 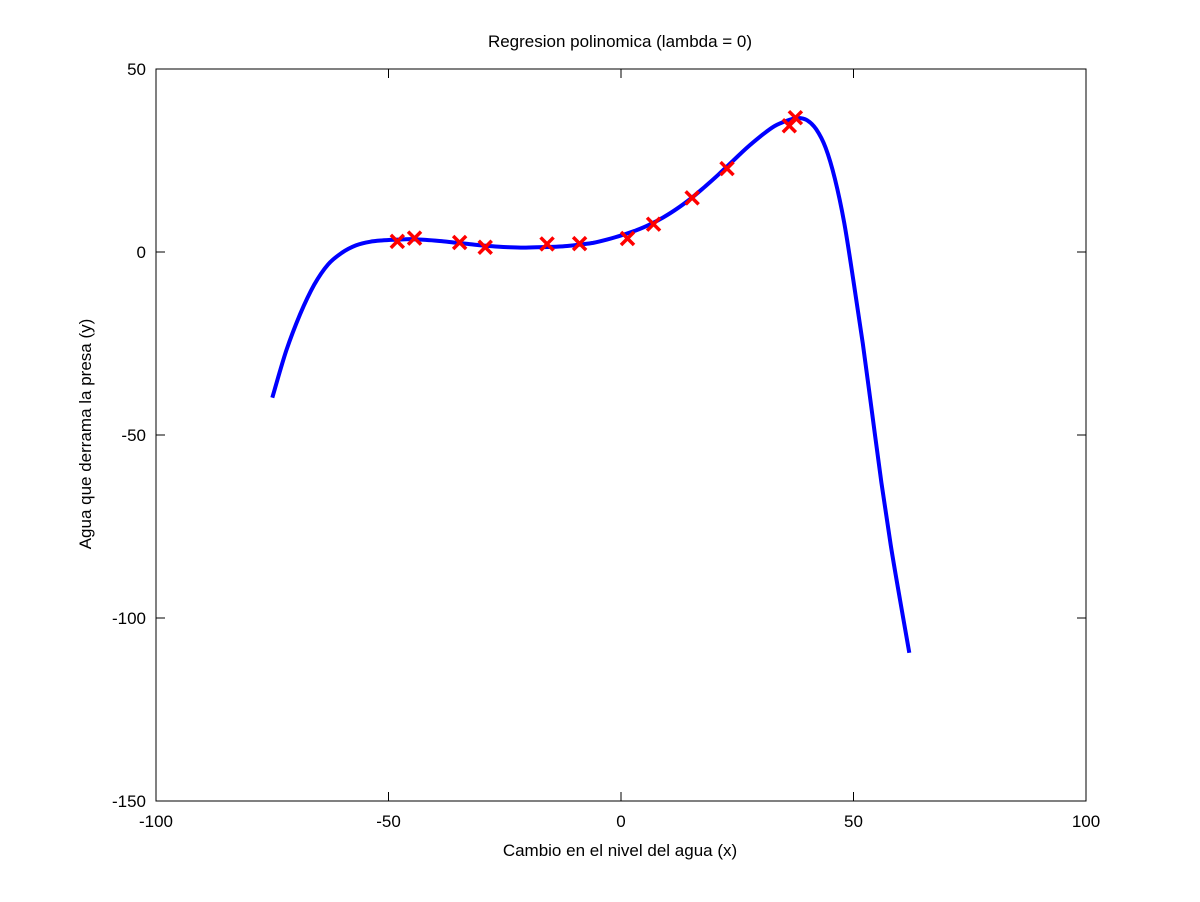 I want to click on x-tick-label: -100, so click(x=156, y=821).